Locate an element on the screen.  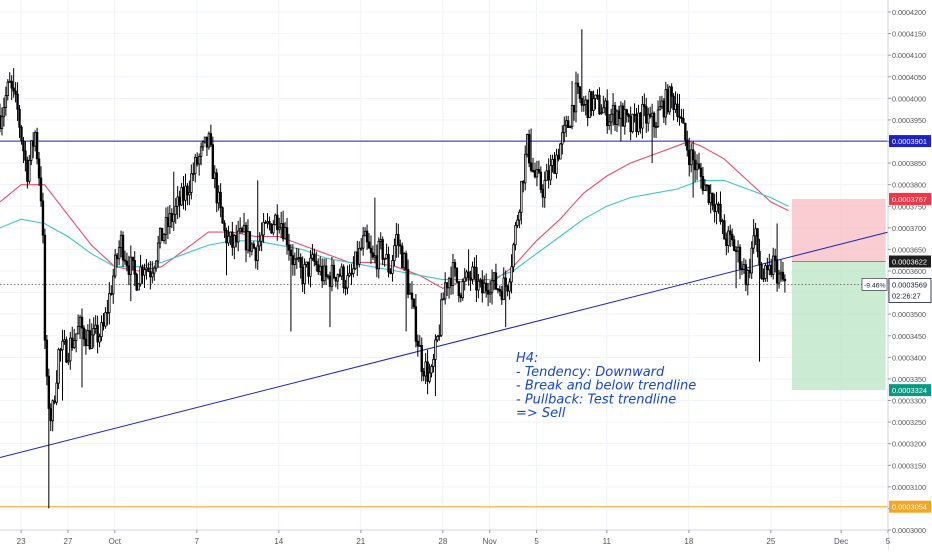
price-tick-label: 0.0003400 is located at coordinates (909, 357).